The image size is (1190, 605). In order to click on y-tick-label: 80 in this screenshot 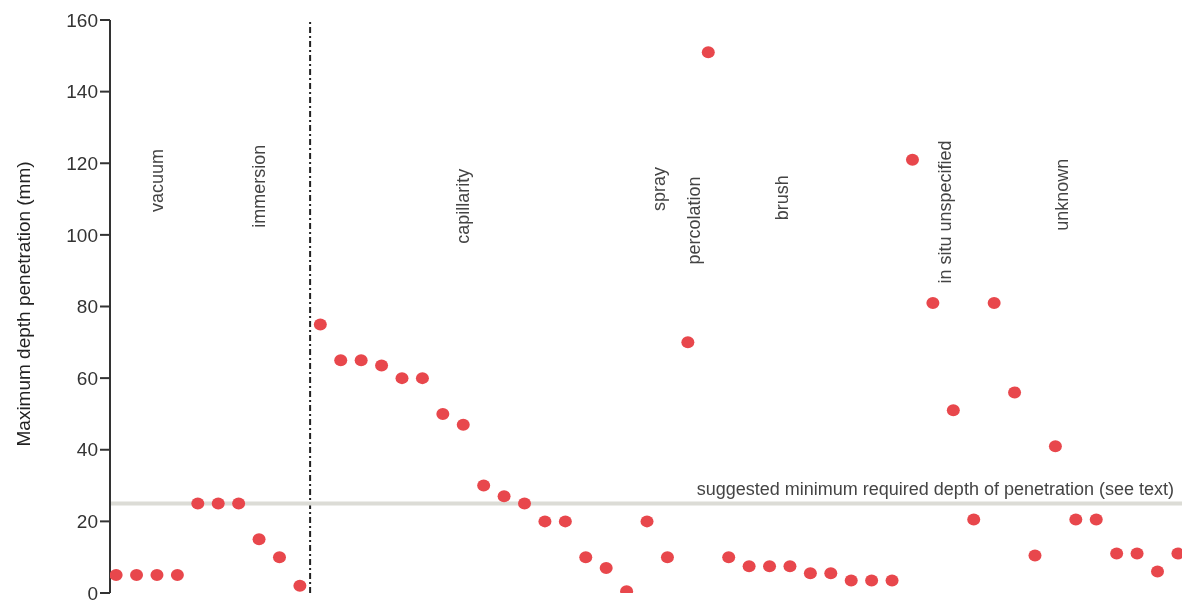, I will do `click(87, 307)`.